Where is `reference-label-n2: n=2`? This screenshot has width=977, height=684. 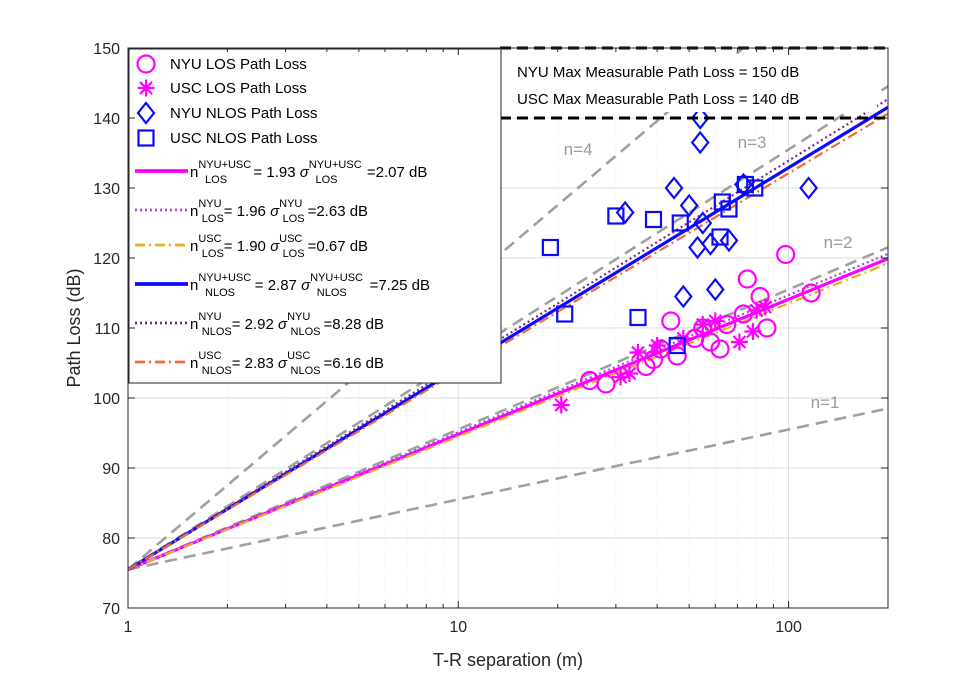 reference-label-n2: n=2 is located at coordinates (838, 242).